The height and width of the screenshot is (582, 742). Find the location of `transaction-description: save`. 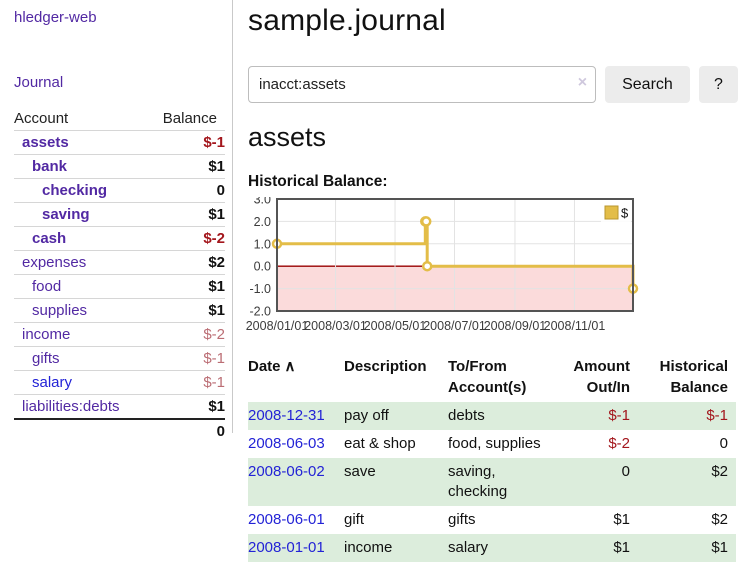

transaction-description: save is located at coordinates (396, 482).